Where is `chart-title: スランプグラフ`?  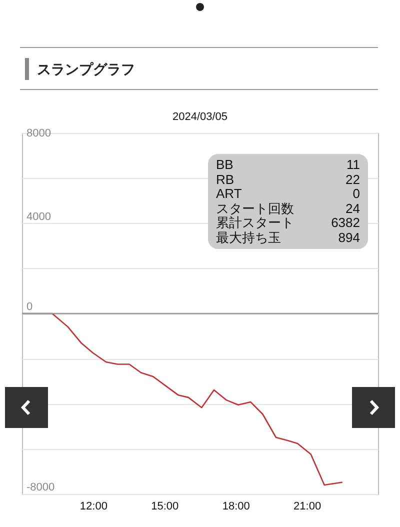
chart-title: スランプグラフ is located at coordinates (80, 69).